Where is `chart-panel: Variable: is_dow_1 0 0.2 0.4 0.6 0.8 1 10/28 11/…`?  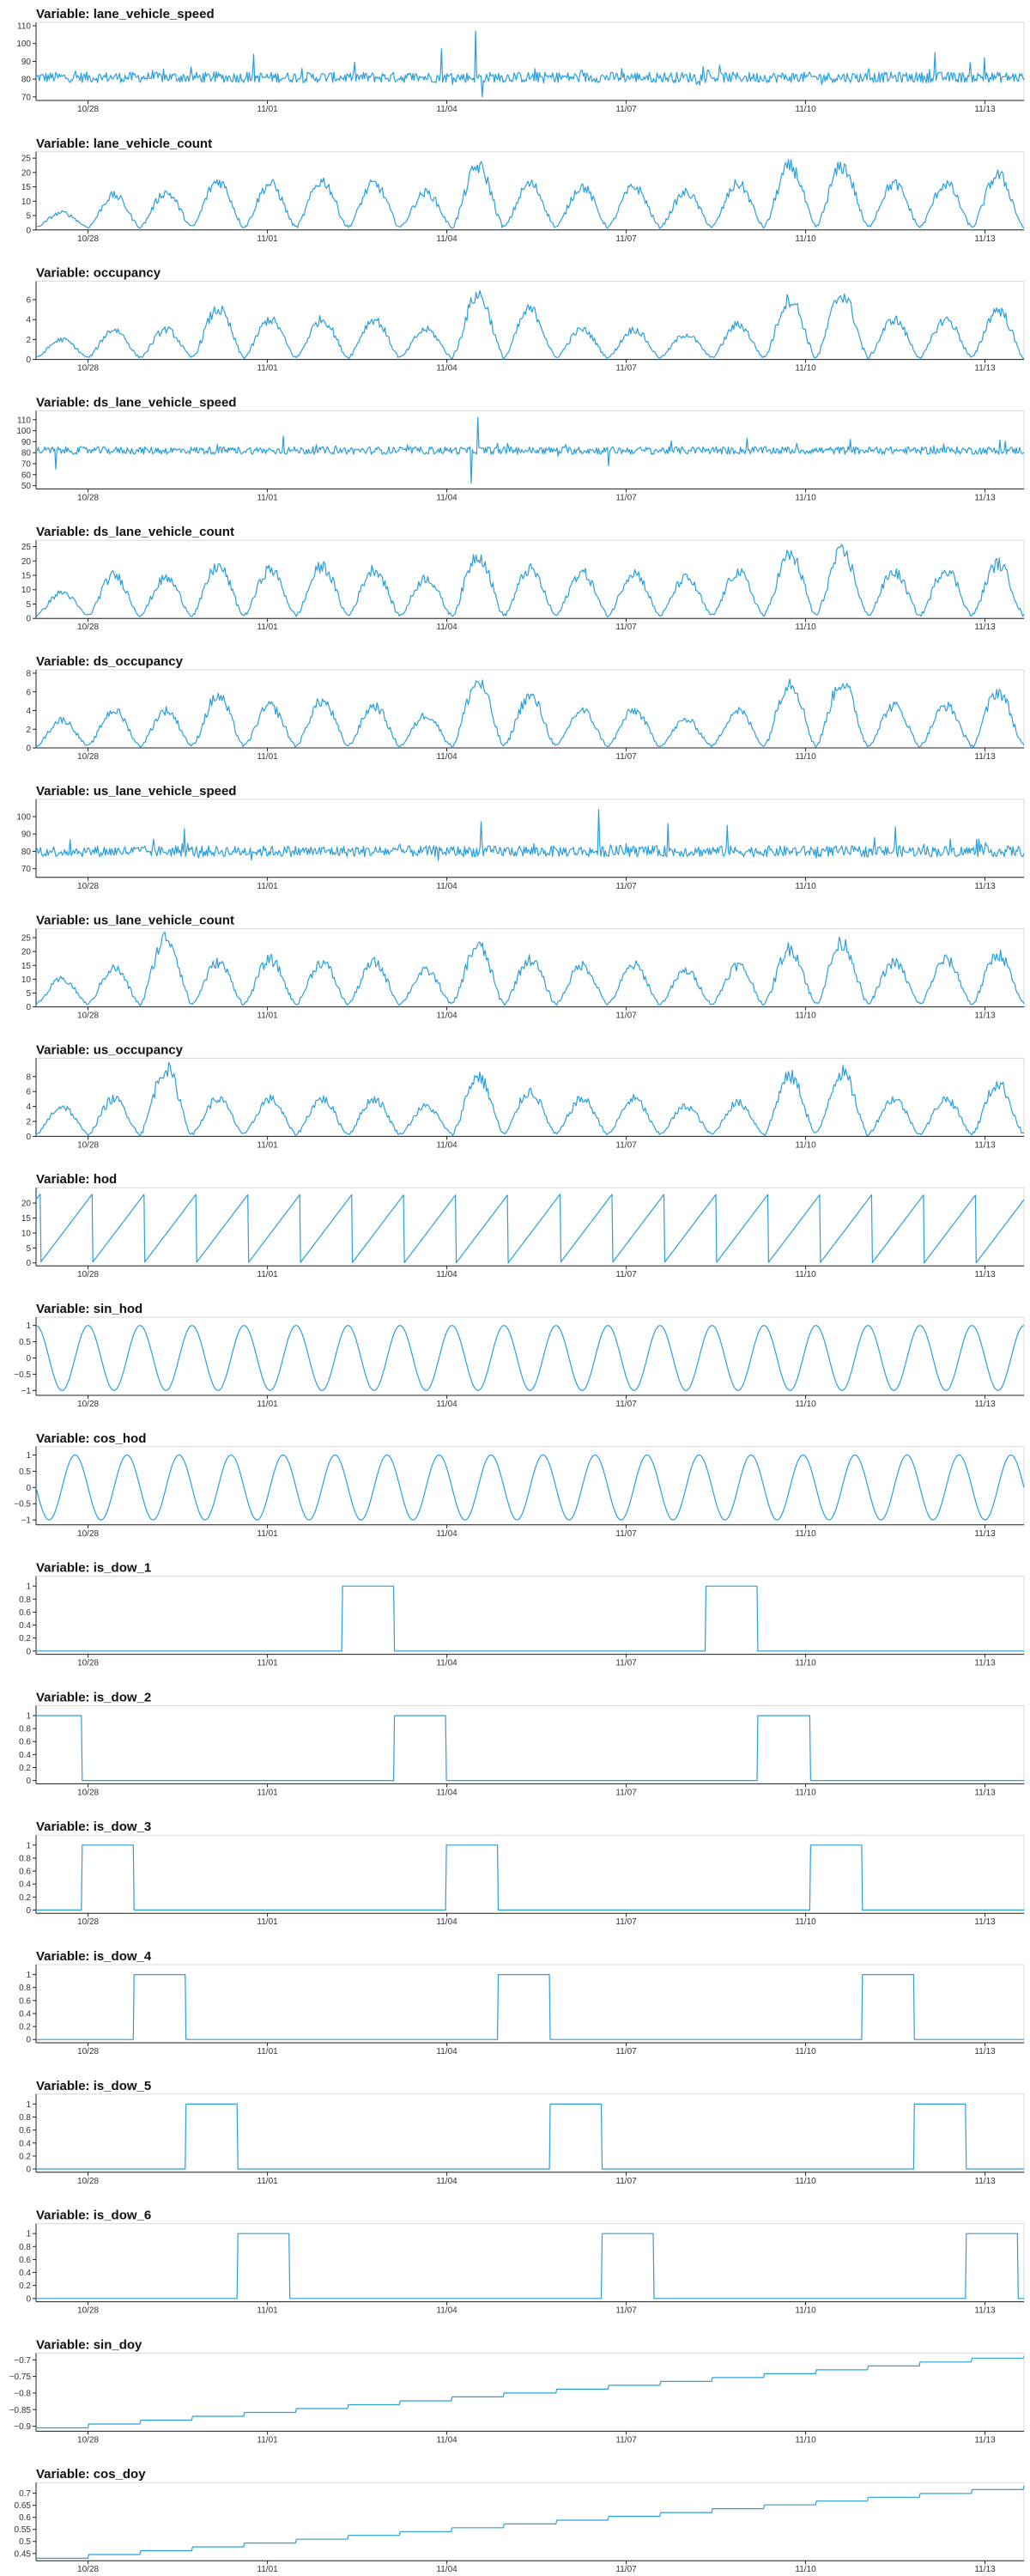 chart-panel: Variable: is_dow_1 0 0.2 0.4 0.6 0.8 1 10/28 11/… is located at coordinates (522, 1614).